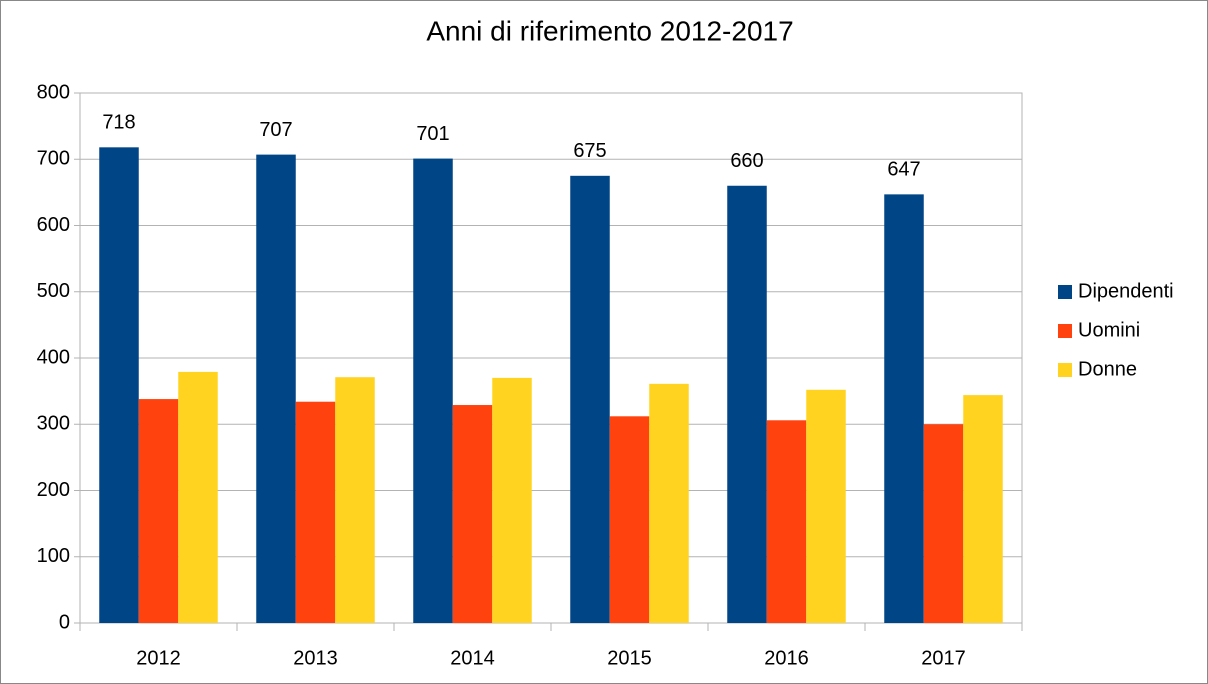 This screenshot has width=1208, height=684. What do you see at coordinates (746, 161) in the screenshot?
I see `data-label: 660` at bounding box center [746, 161].